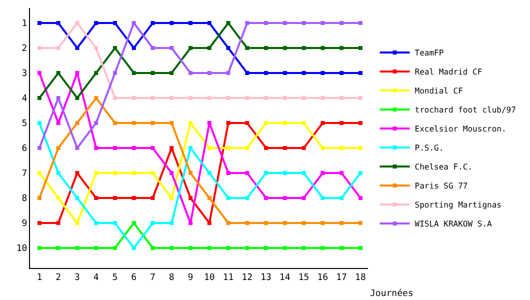 The width and height of the screenshot is (530, 300). I want to click on x-tick-label: 13, so click(266, 277).